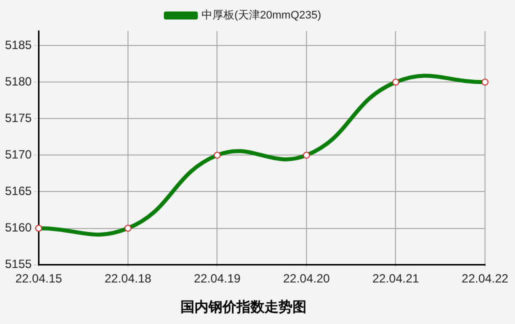 This screenshot has height=324, width=515. I want to click on y-tick-label: 5170, so click(18, 155).